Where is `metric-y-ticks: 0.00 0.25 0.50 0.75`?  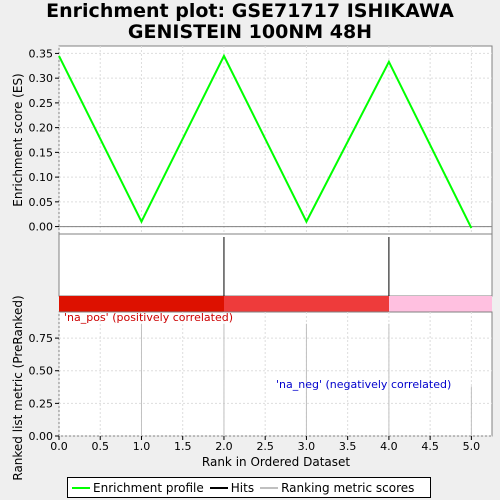
metric-y-ticks: 0.00 0.25 0.50 0.75 is located at coordinates (44, 387).